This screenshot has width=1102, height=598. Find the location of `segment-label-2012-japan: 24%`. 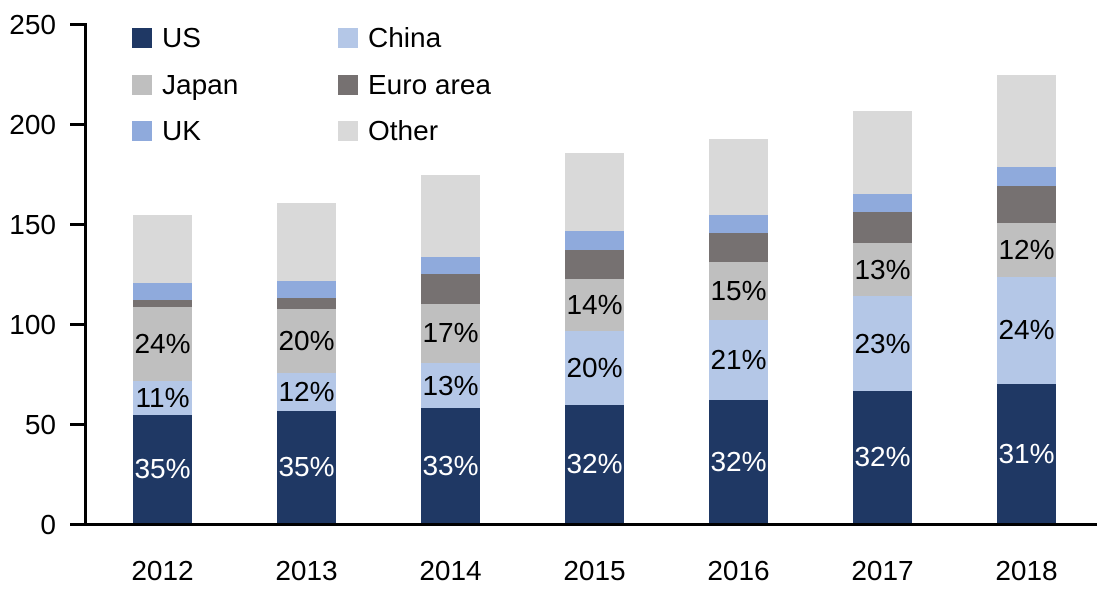

segment-label-2012-japan: 24% is located at coordinates (162, 344).